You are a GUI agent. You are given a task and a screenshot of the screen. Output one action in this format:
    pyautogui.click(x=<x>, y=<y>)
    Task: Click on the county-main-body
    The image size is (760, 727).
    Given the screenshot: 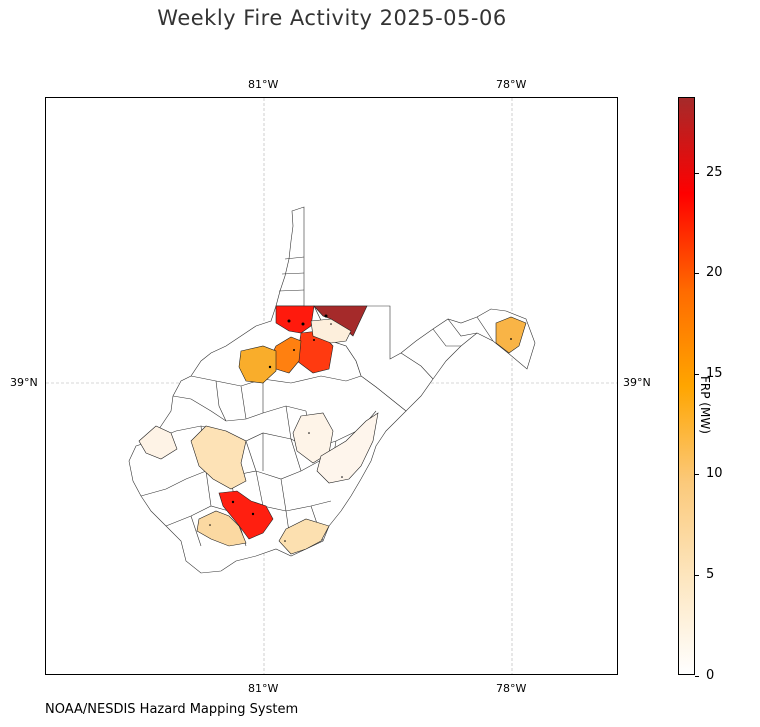 What is the action you would take?
    pyautogui.click(x=267, y=439)
    